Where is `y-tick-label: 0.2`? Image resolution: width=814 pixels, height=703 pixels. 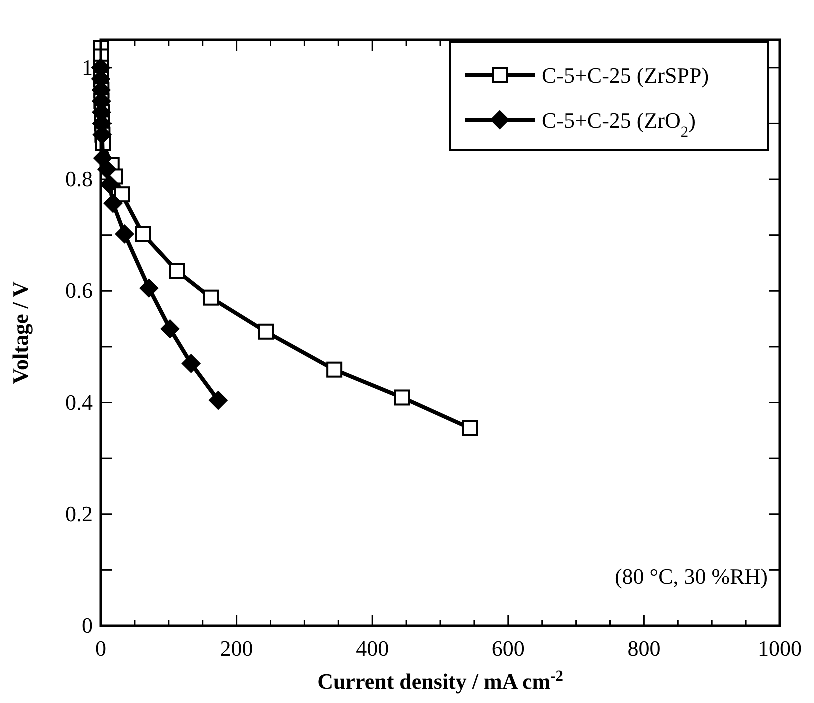
y-tick-label: 0.2 is located at coordinates (79, 513).